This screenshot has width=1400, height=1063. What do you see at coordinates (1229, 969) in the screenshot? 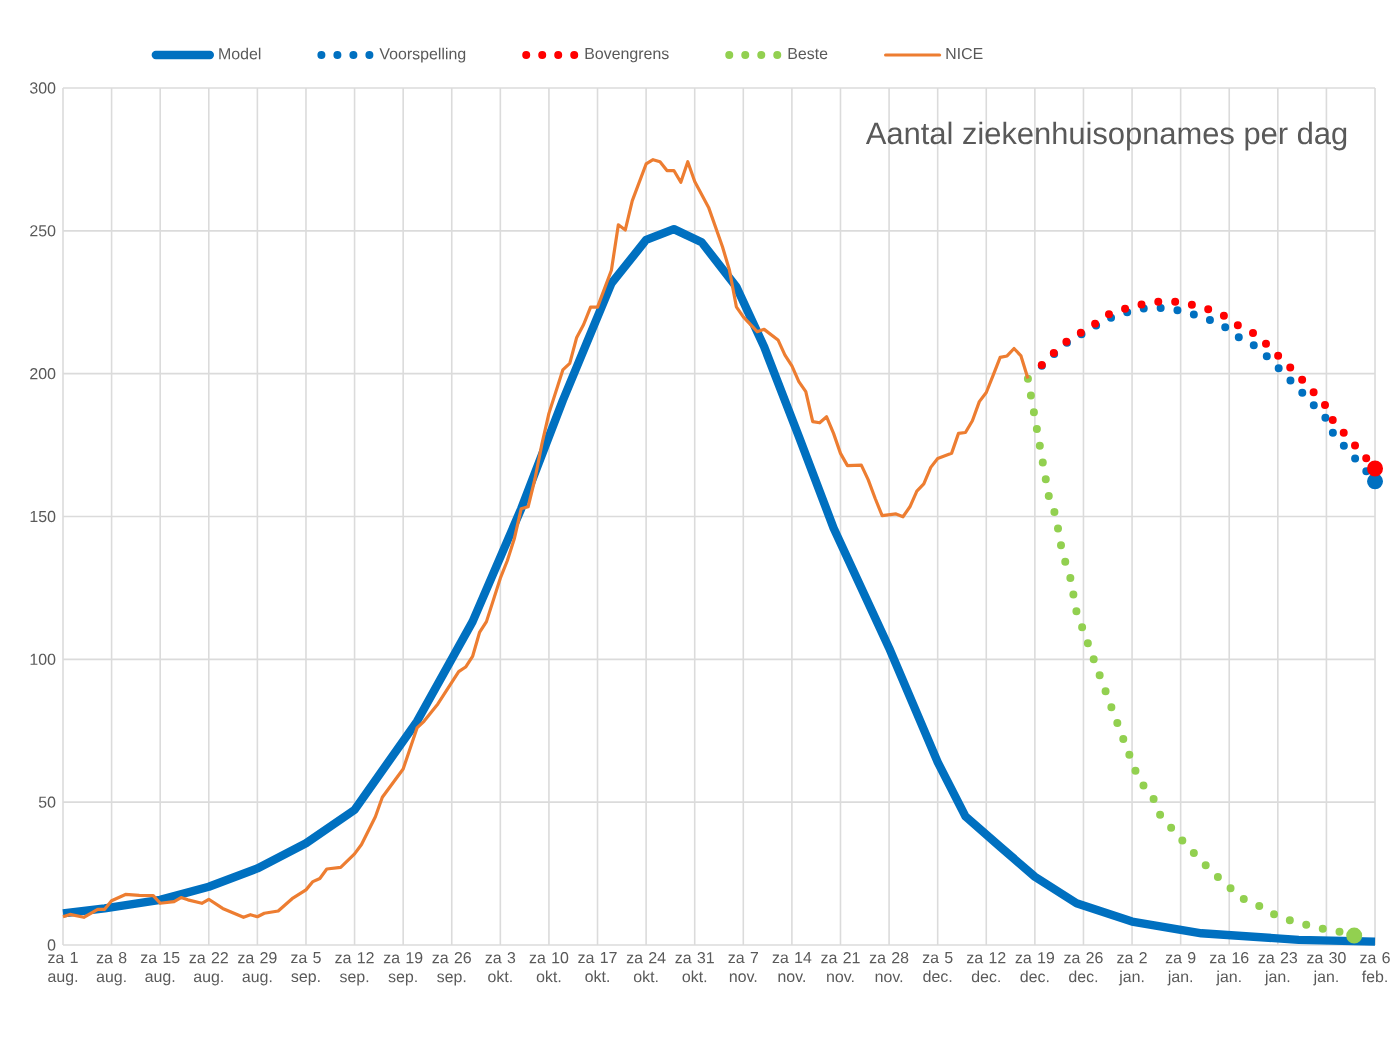
I see `x-tick-label: za 16 jan.` at bounding box center [1229, 969].